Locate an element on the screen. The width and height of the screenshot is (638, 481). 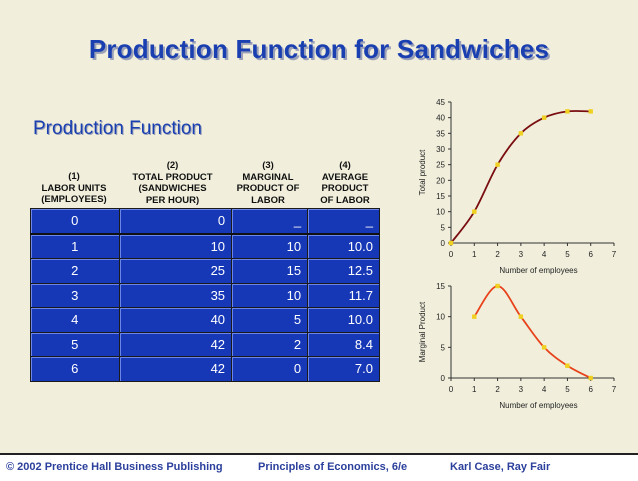
marginal-product-x-tick-label: 7 is located at coordinates (614, 389).